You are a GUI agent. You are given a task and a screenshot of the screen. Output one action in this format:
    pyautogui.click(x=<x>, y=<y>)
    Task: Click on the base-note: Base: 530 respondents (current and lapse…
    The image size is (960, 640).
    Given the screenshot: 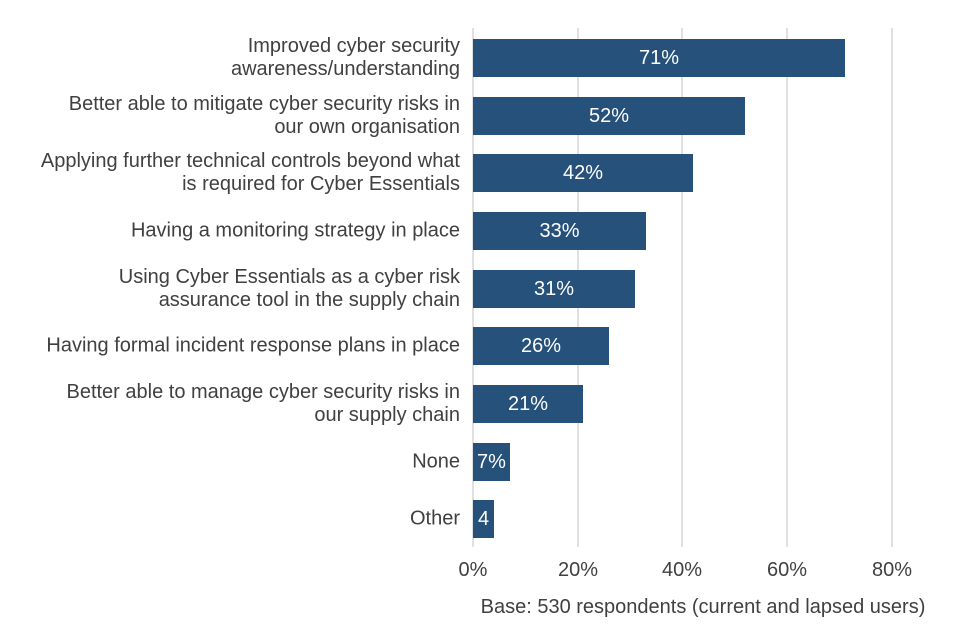 What is the action you would take?
    pyautogui.click(x=703, y=607)
    